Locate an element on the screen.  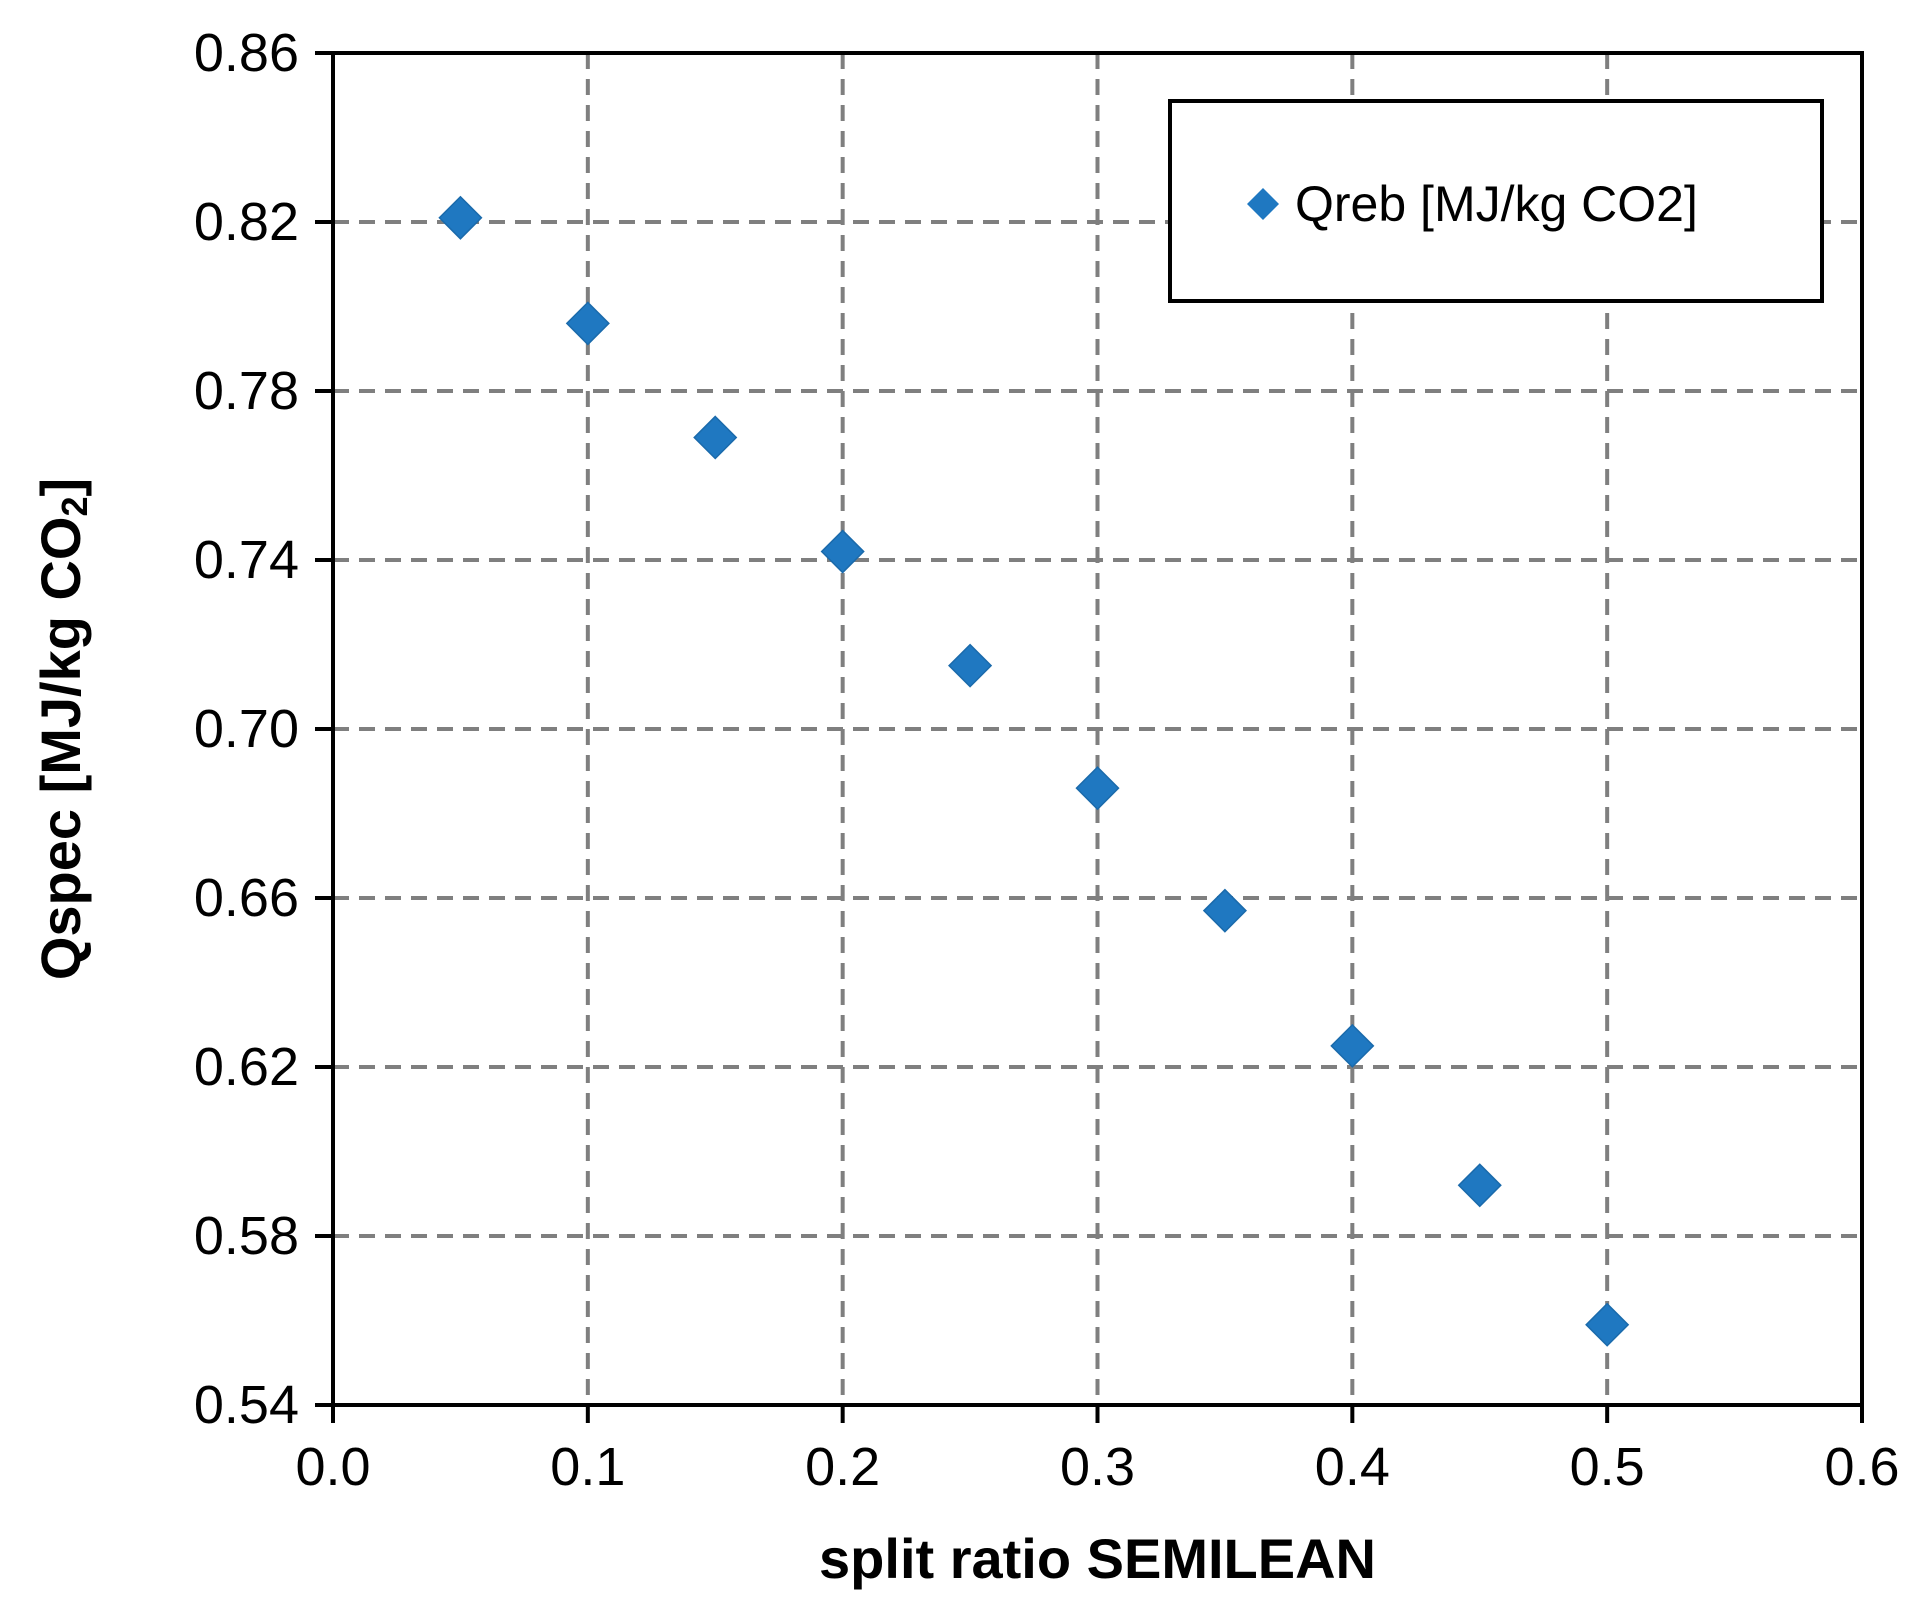
y-tick-label-5: 0.74 is located at coordinates (246, 560).